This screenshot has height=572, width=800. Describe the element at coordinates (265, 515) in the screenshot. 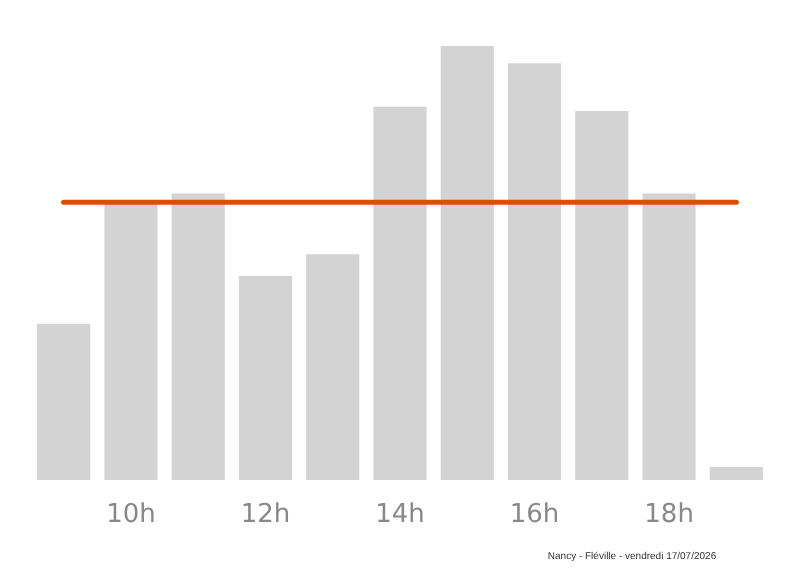

I see `x-tick-label: 12h` at that location.